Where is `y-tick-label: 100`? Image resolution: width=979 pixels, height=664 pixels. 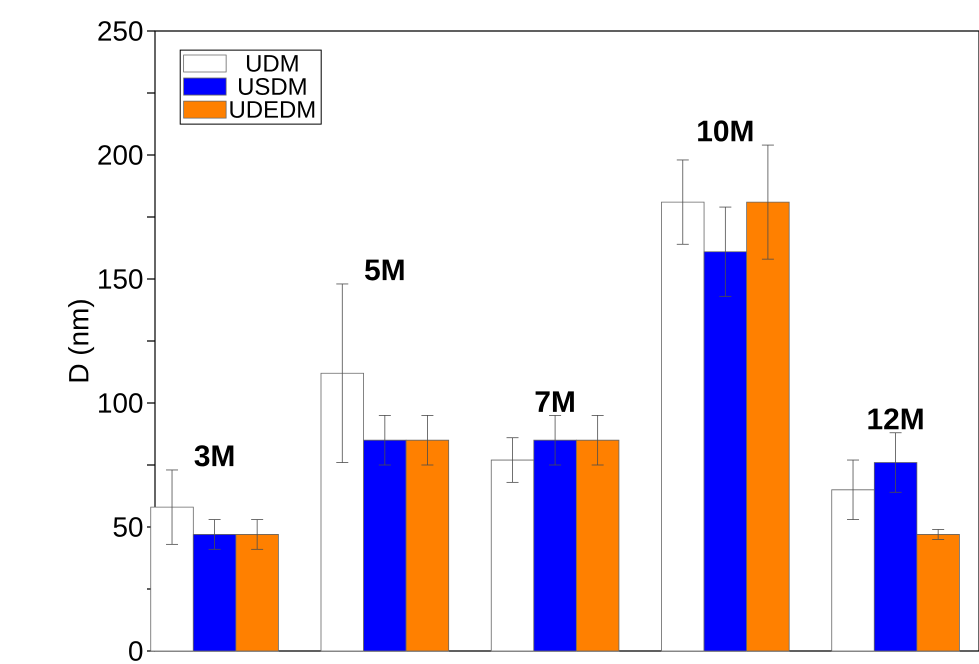
y-tick-label: 100 is located at coordinates (120, 403).